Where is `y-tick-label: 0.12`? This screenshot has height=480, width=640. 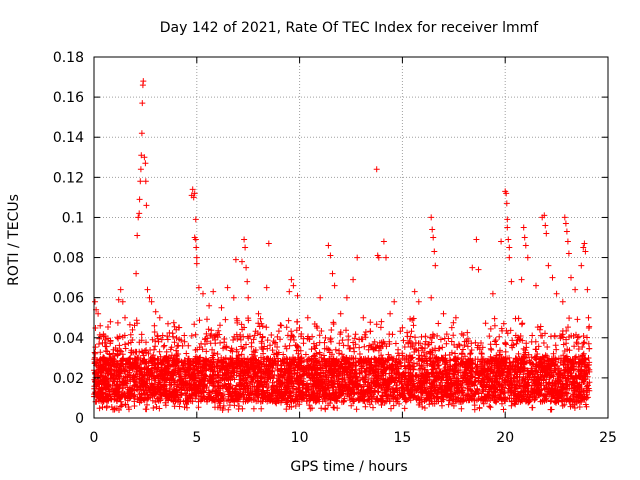 y-tick-label: 0.12 is located at coordinates (68, 178).